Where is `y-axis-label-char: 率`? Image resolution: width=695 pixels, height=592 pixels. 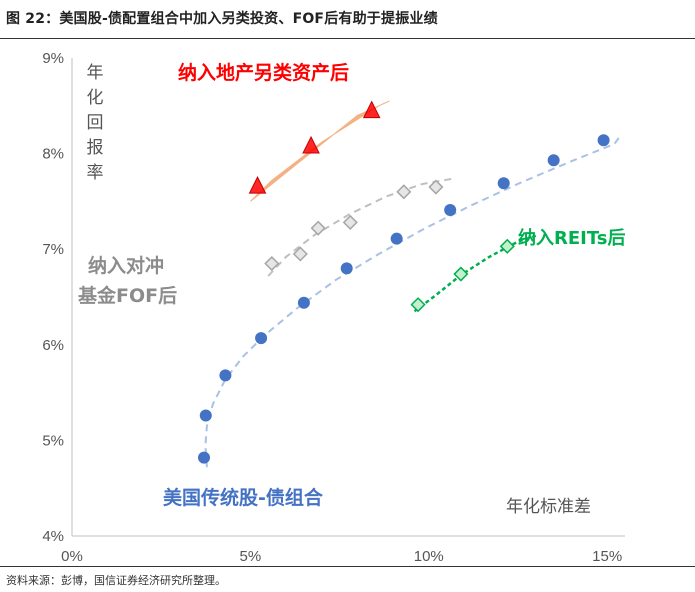 y-axis-label-char: 率 is located at coordinates (95, 173).